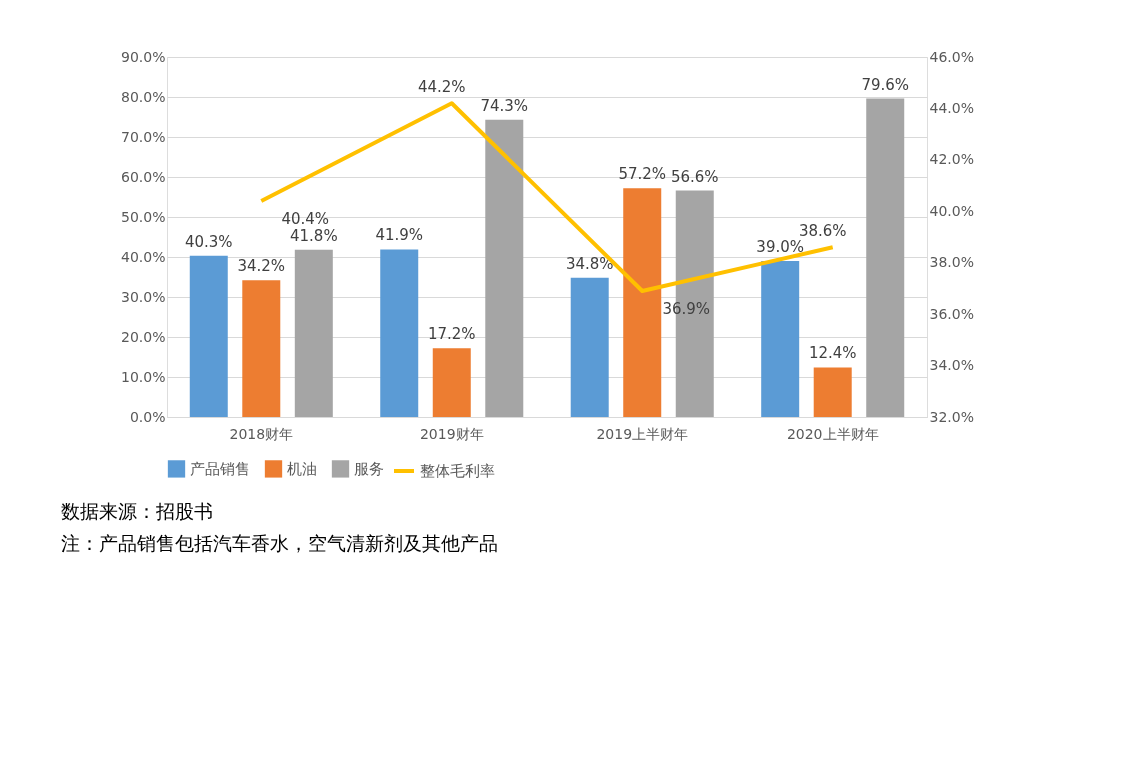  I want to click on data-label: 34.8%, so click(589, 263).